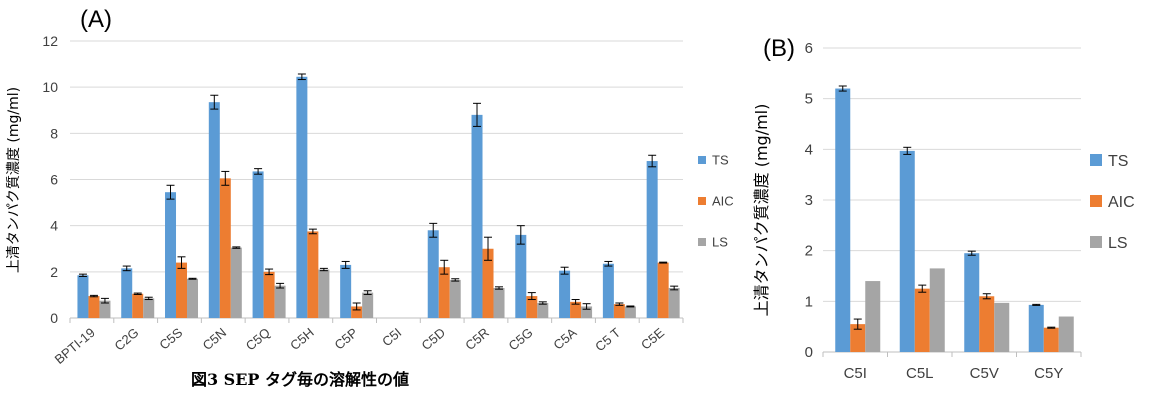  Describe the element at coordinates (565, 294) in the screenshot. I see `a-bar-ts-C5A` at that location.